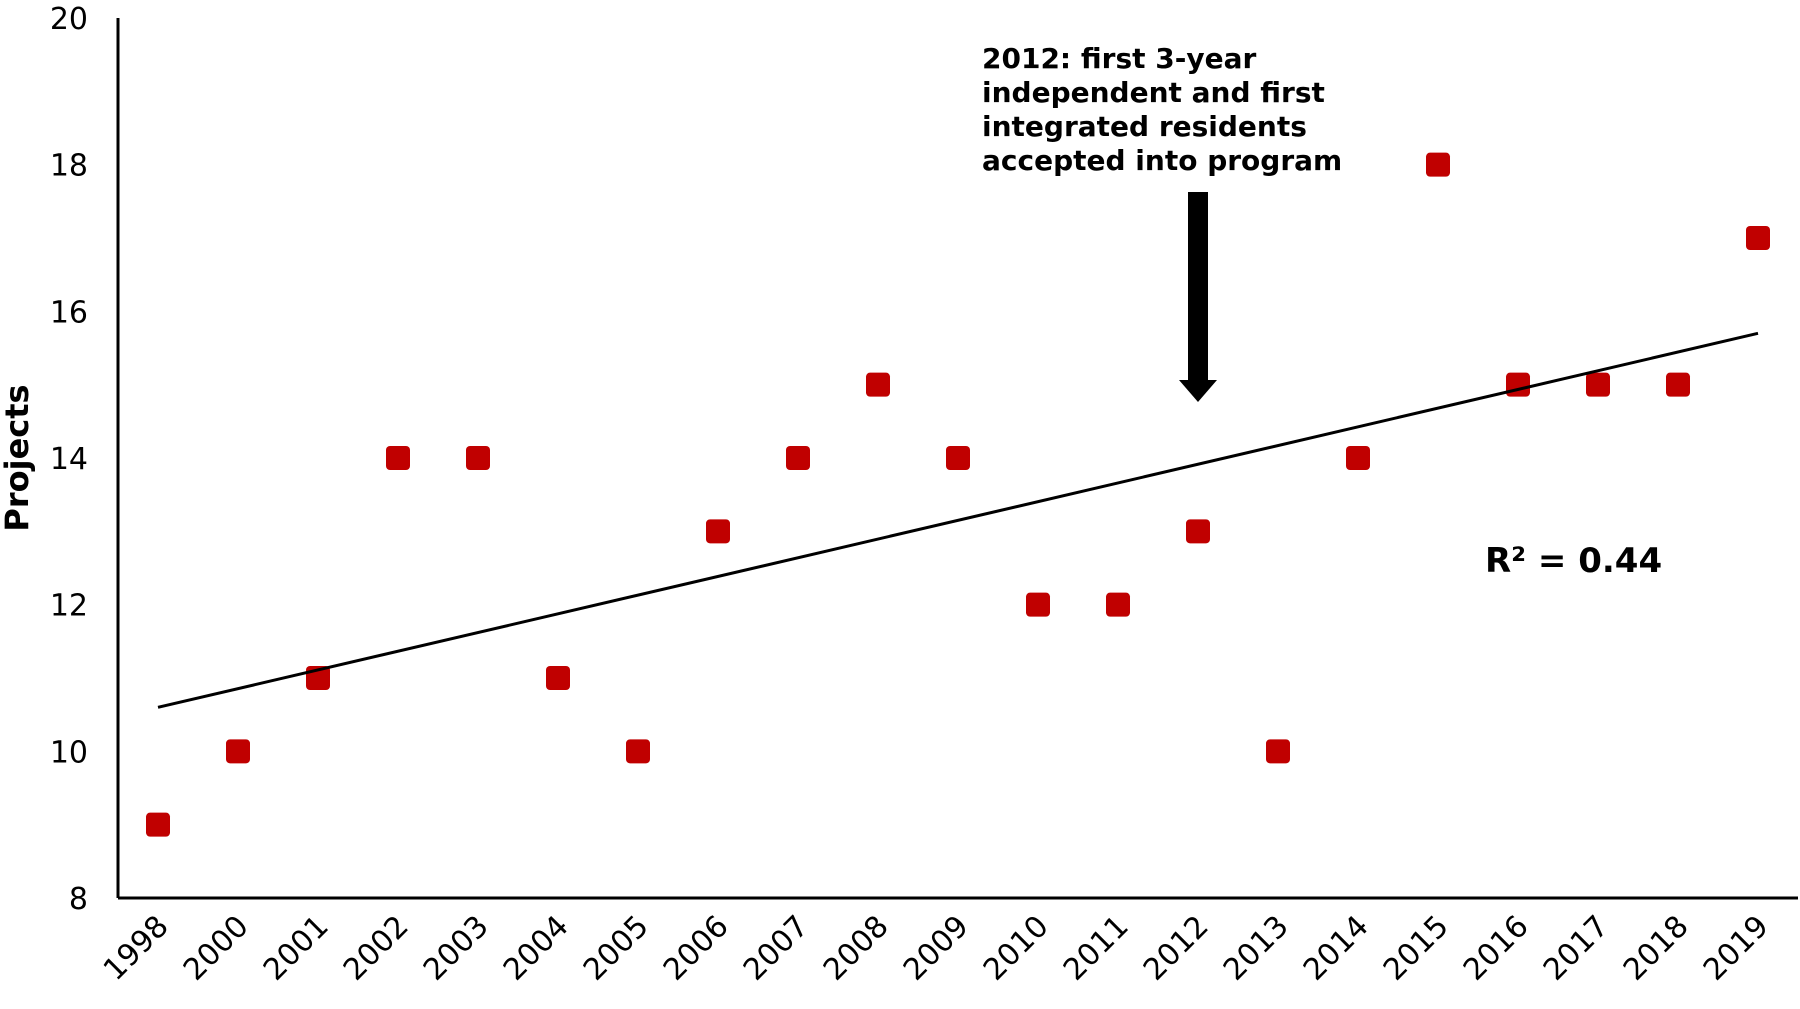 Image resolution: width=1800 pixels, height=1009 pixels. Describe the element at coordinates (296, 948) in the screenshot. I see `x-tick-label: 2001` at that location.